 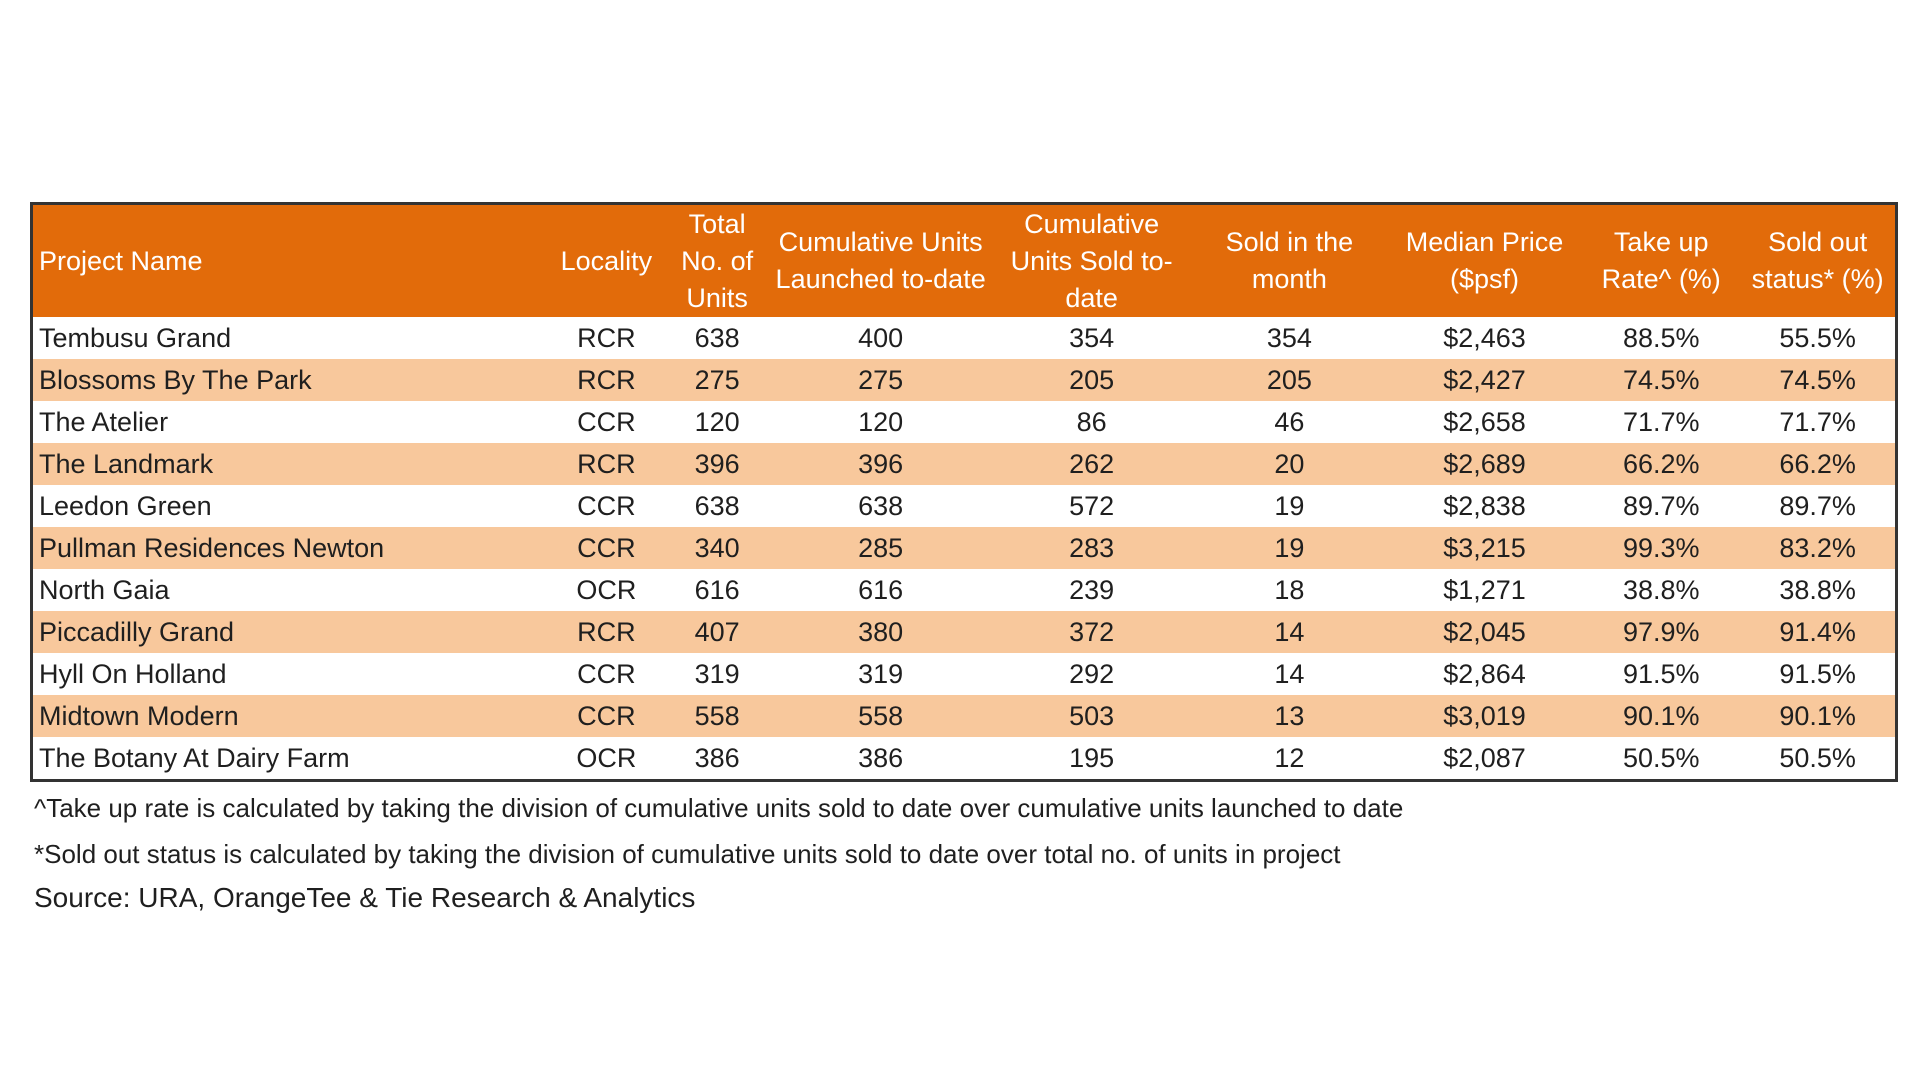 I want to click on table-cell: 386, so click(x=880, y=759).